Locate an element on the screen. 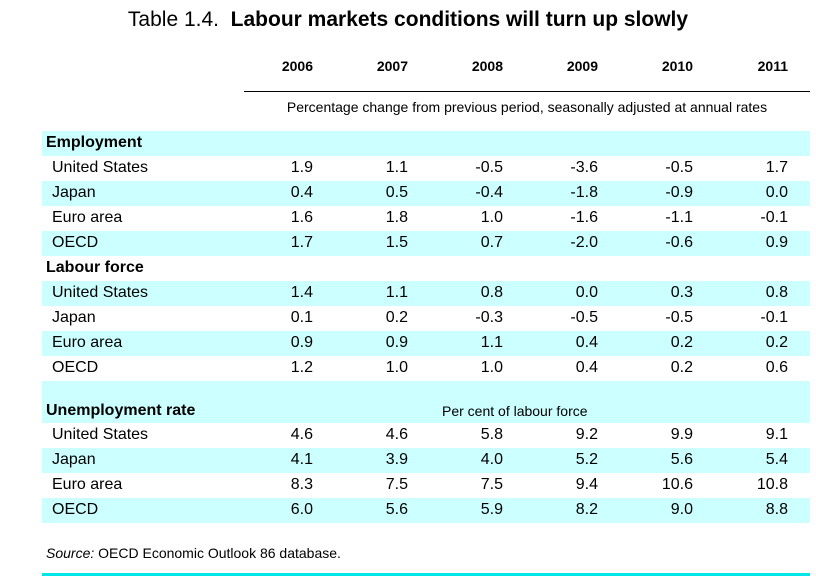 This screenshot has width=816, height=583. bottom-rule is located at coordinates (426, 574).